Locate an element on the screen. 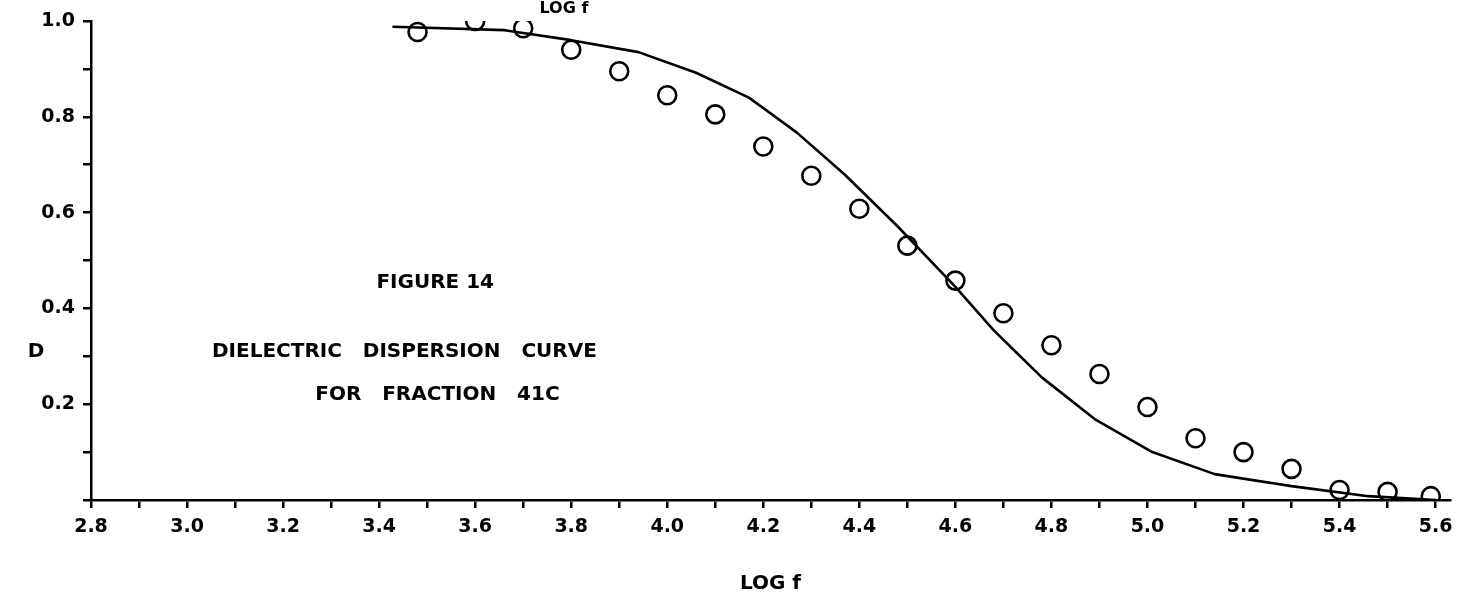 The width and height of the screenshot is (1480, 600). y-tick-label: 0.6 is located at coordinates (58, 210).